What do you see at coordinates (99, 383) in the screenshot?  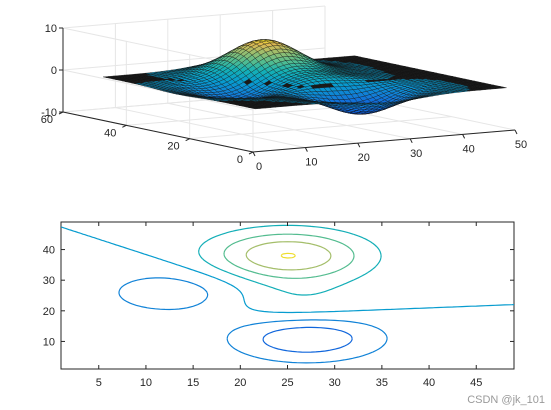 I see `x-tick-label: 5` at bounding box center [99, 383].